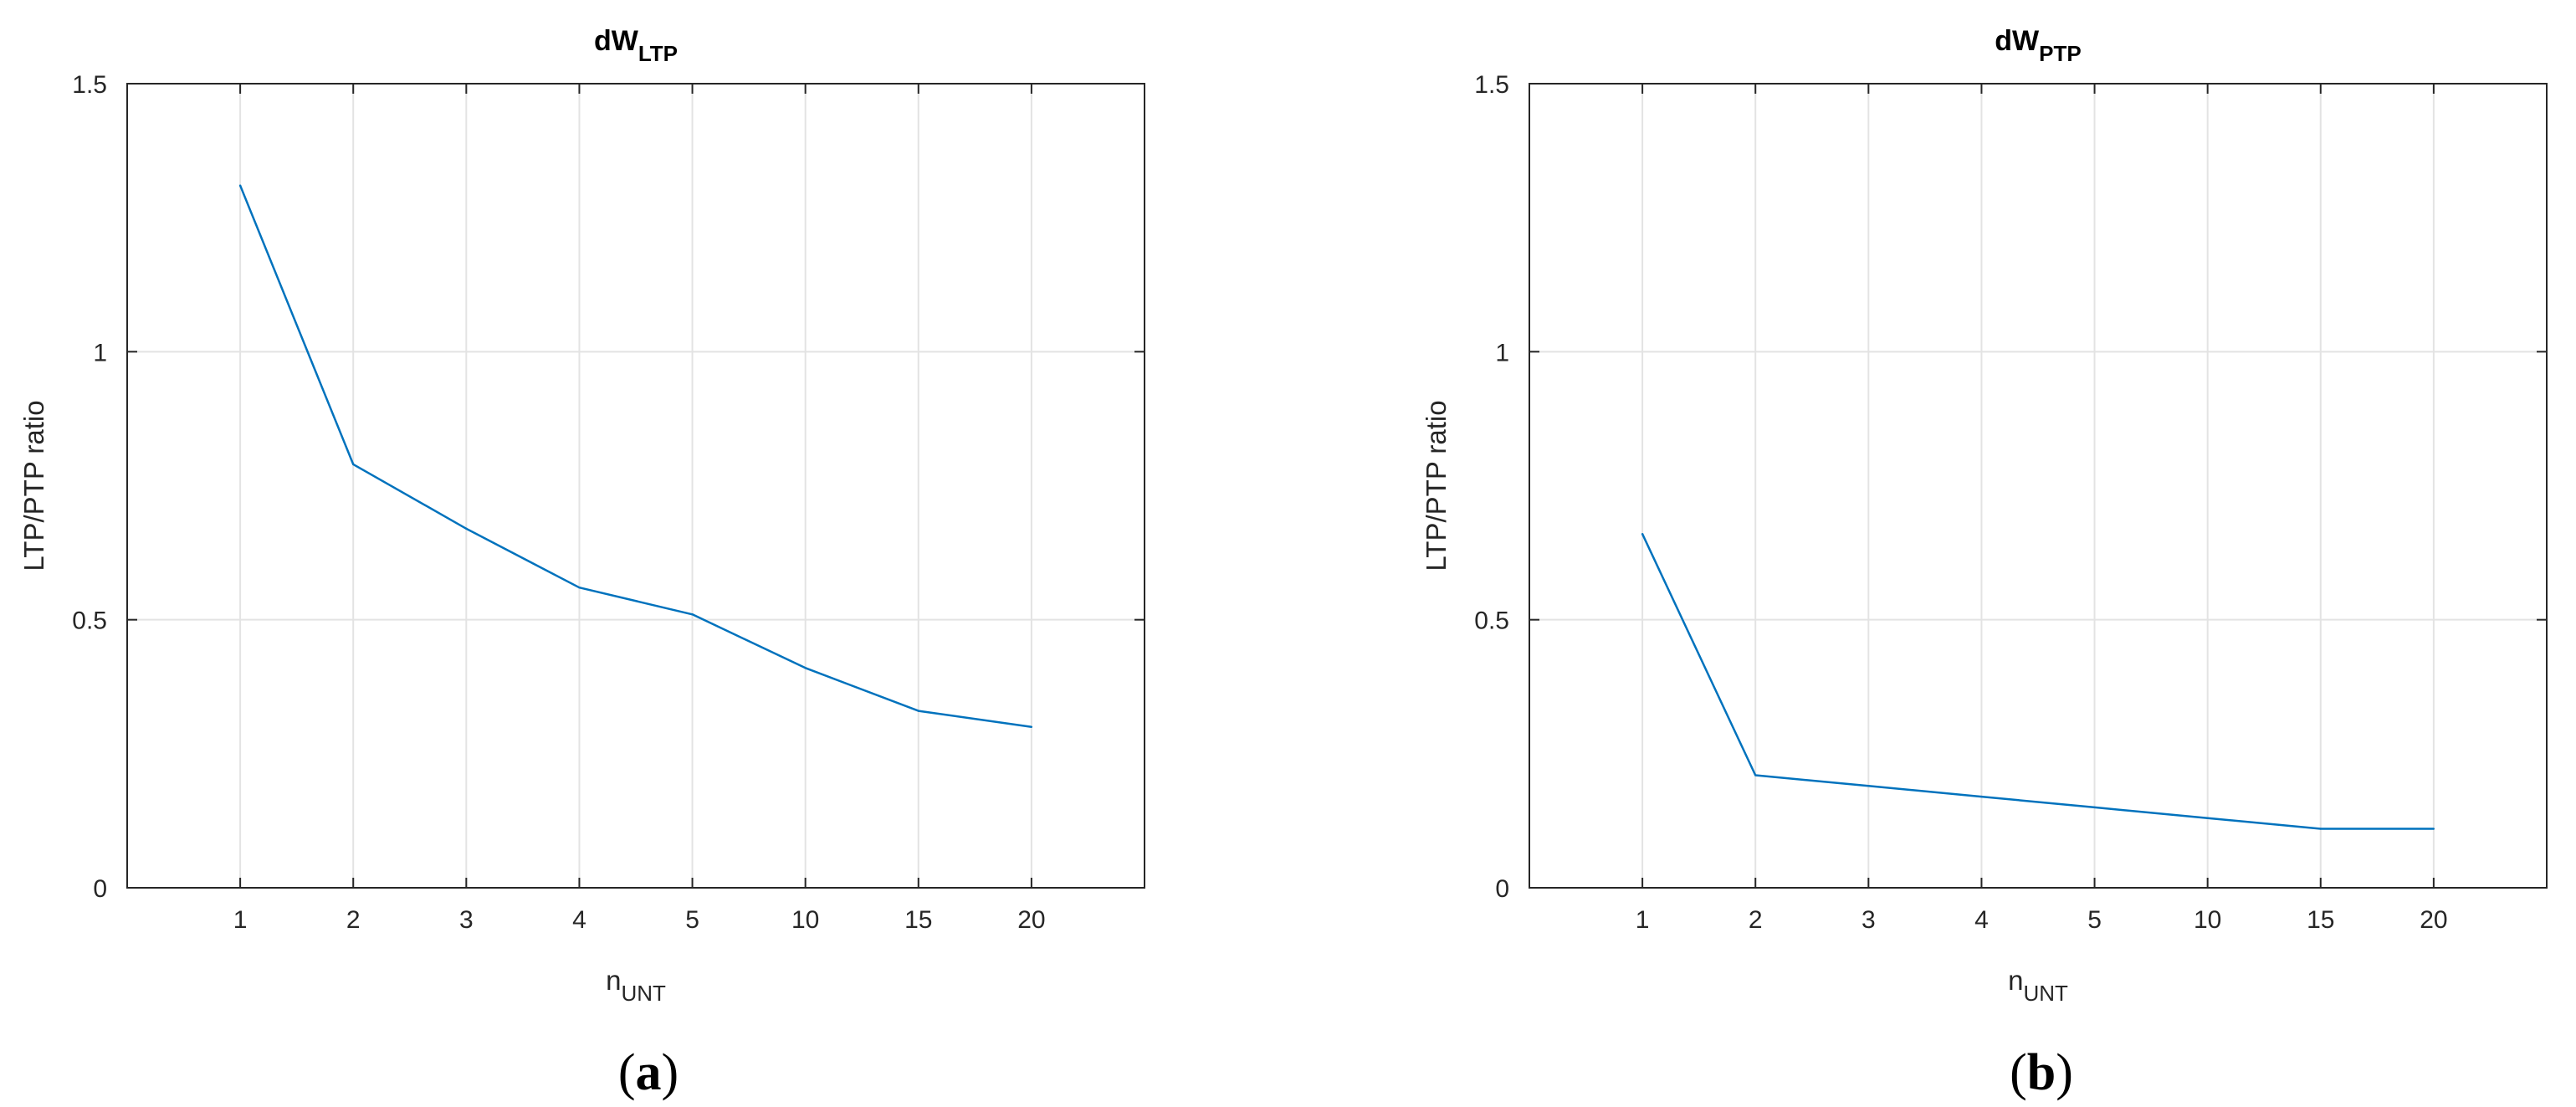 The height and width of the screenshot is (1107, 2576). I want to click on panel-label: (a), so click(648, 1072).